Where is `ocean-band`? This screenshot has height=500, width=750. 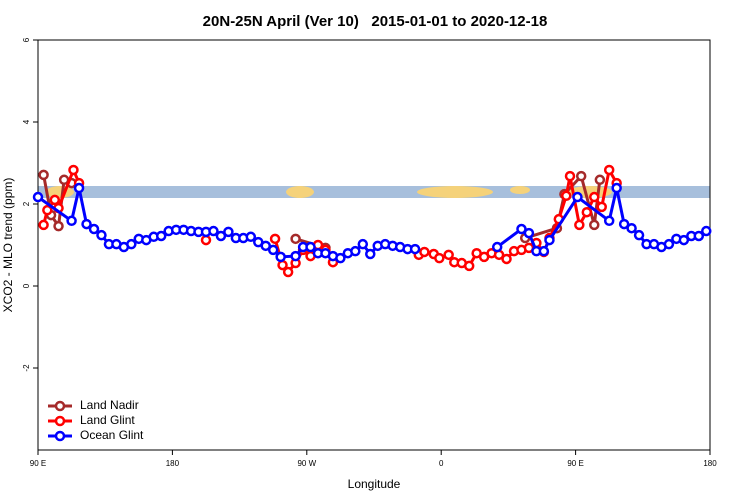
ocean-band is located at coordinates (374, 192).